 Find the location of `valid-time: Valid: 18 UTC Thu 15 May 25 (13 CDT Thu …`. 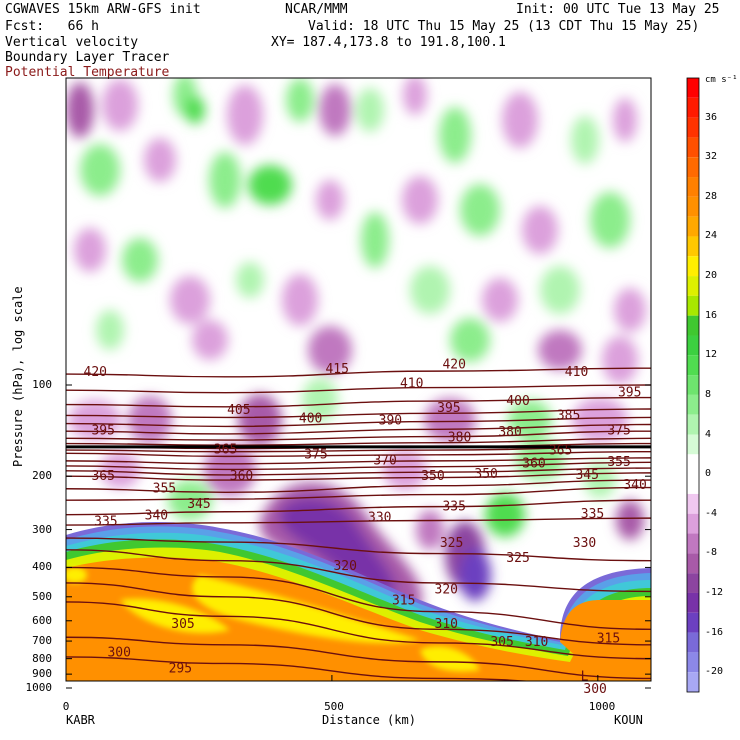

valid-time: Valid: 18 UTC Thu 15 May 25 (13 CDT Thu … is located at coordinates (504, 26).